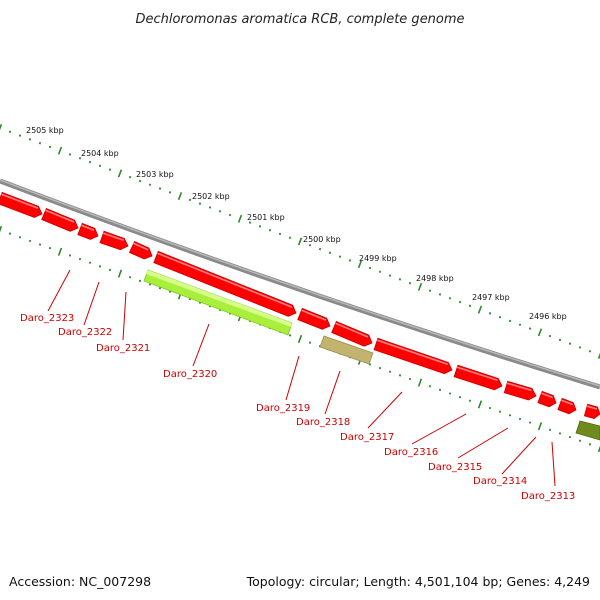  What do you see at coordinates (123, 348) in the screenshot?
I see `gene-label-daro-2321: Daro_2321` at bounding box center [123, 348].